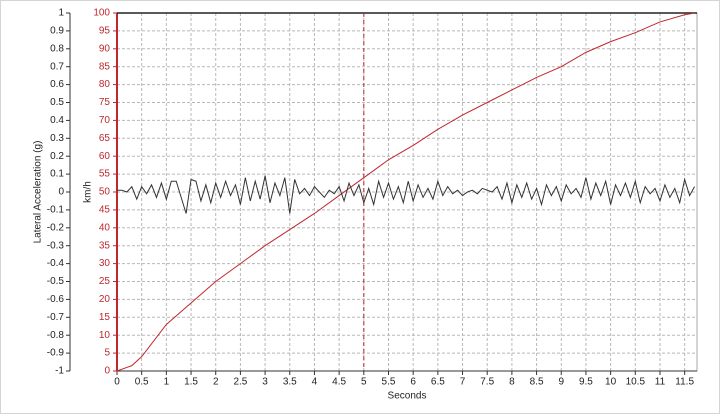 The height and width of the screenshot is (414, 720). I want to click on x-tick-label: 1, so click(167, 382).